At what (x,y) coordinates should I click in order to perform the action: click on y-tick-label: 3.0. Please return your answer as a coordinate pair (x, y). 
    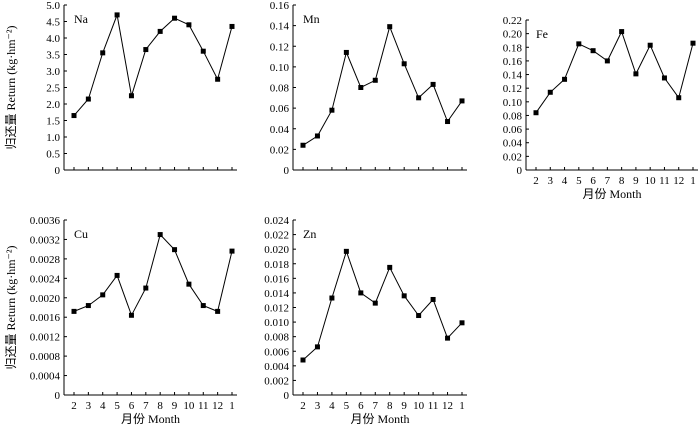
    Looking at the image, I should click on (53, 72).